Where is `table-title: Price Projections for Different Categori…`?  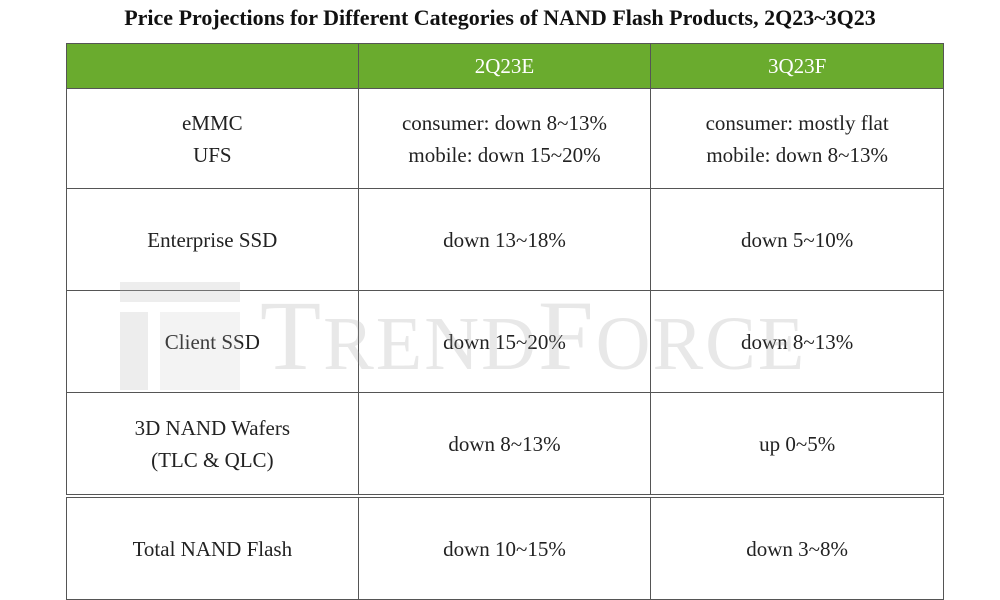
table-title: Price Projections for Different Categori… is located at coordinates (500, 17).